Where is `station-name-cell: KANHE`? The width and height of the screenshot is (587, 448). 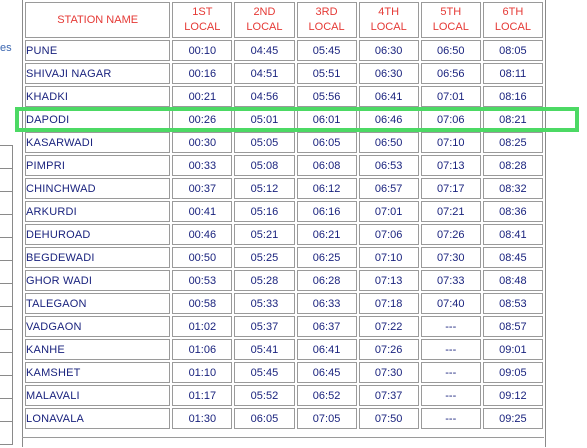 station-name-cell: KANHE is located at coordinates (98, 349).